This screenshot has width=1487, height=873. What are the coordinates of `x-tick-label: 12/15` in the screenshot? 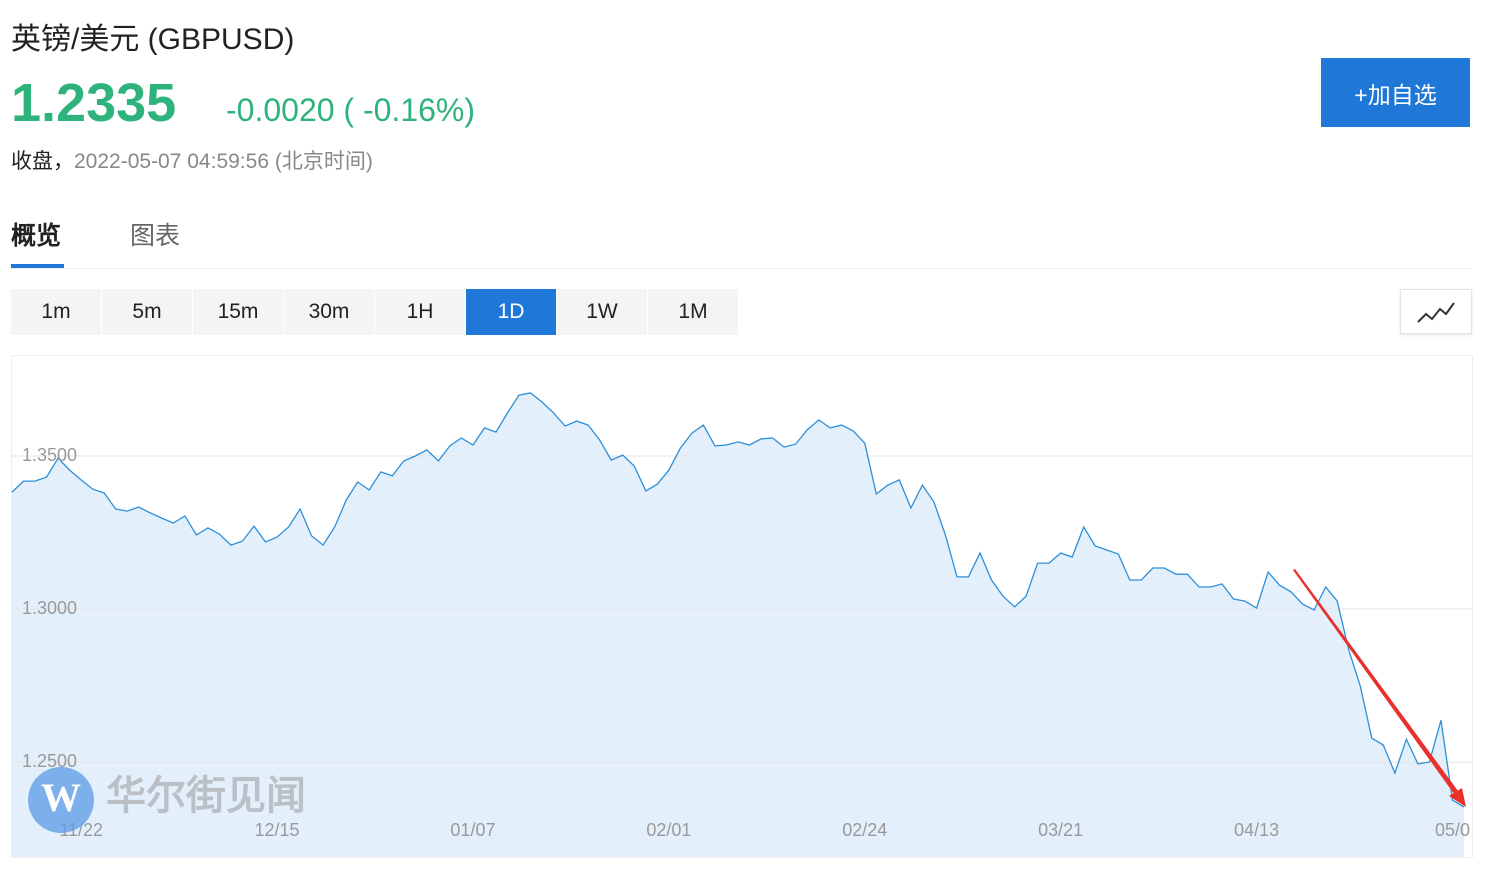 It's located at (277, 830).